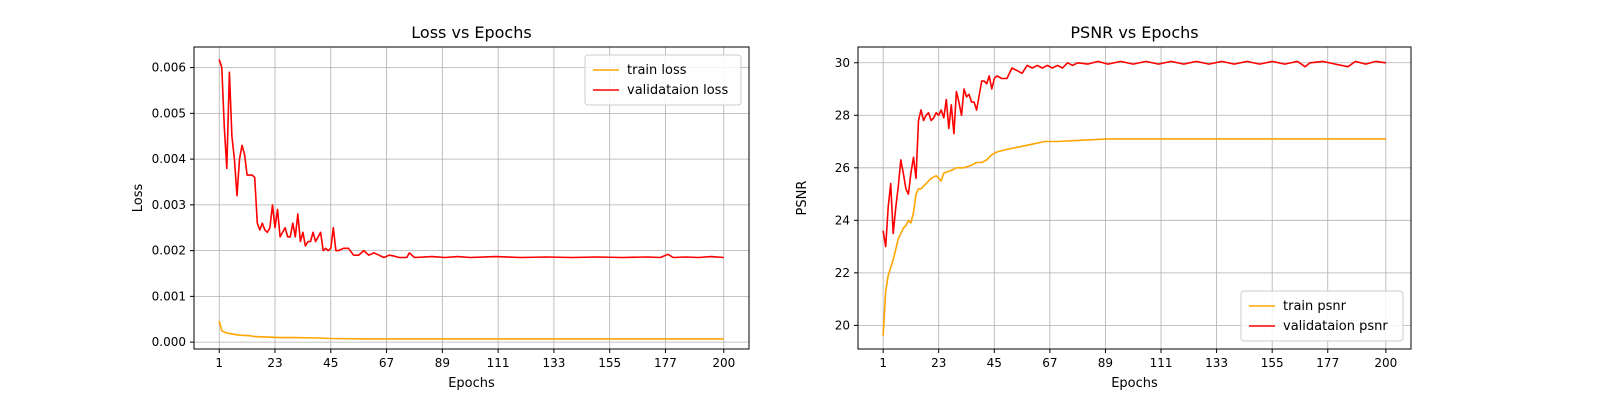  What do you see at coordinates (677, 90) in the screenshot?
I see `loss-legend-label-validation: validataion loss` at bounding box center [677, 90].